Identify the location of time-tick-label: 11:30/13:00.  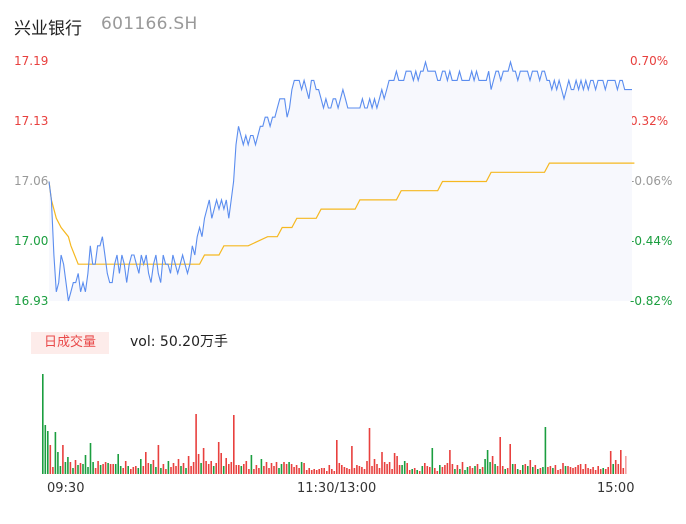
(337, 488).